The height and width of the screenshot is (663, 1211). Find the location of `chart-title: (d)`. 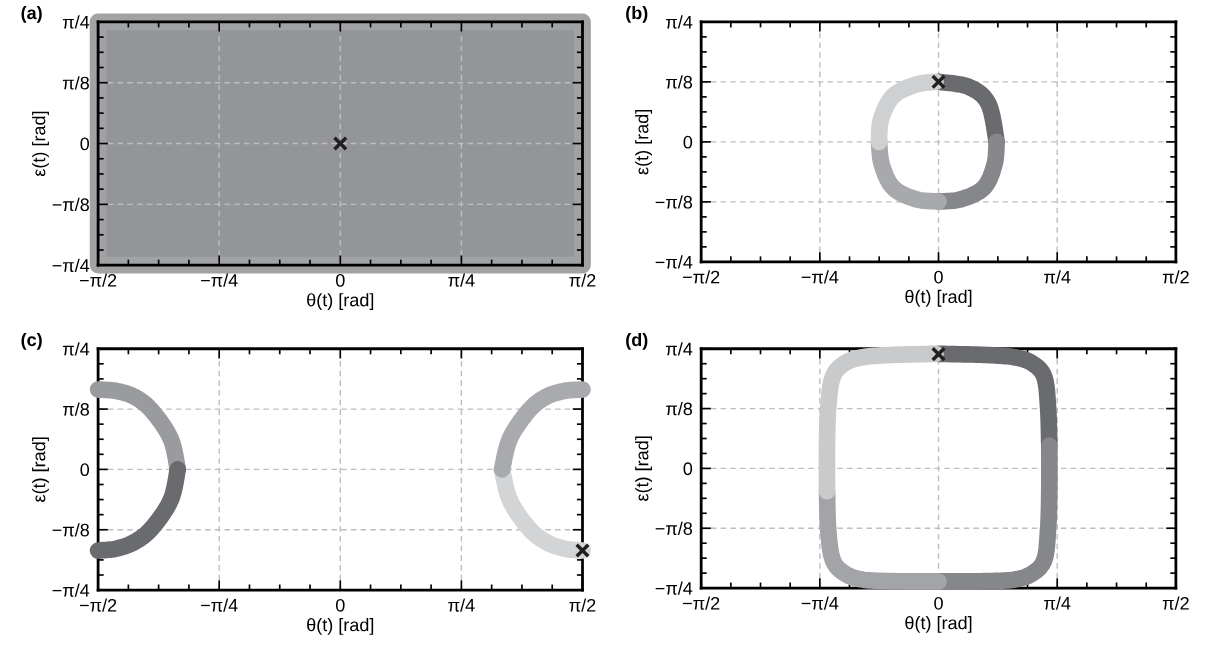

chart-title: (d) is located at coordinates (637, 341).